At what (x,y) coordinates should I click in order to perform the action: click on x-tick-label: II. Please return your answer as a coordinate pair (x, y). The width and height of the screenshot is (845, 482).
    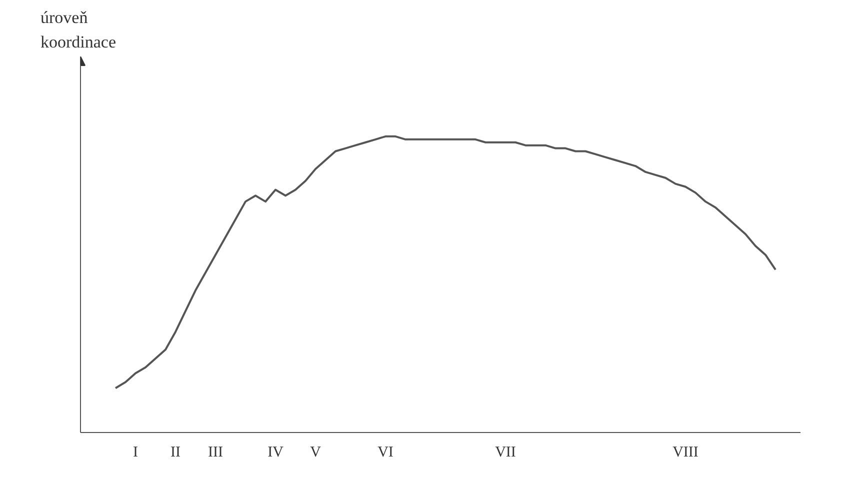
    Looking at the image, I should click on (175, 452).